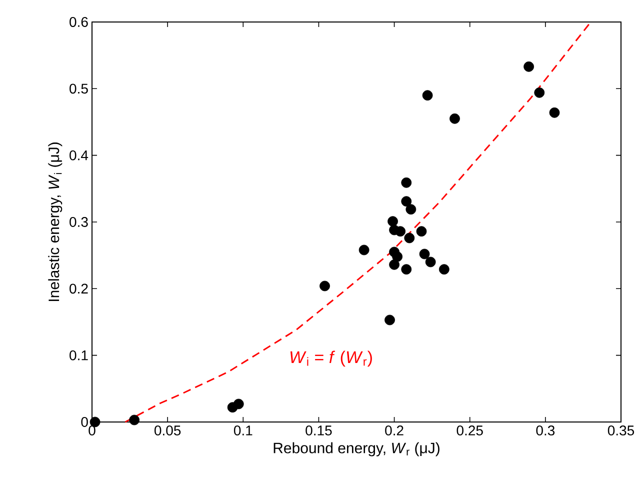 The image size is (644, 489). Describe the element at coordinates (394, 431) in the screenshot. I see `x-tick-label: 0.2` at that location.